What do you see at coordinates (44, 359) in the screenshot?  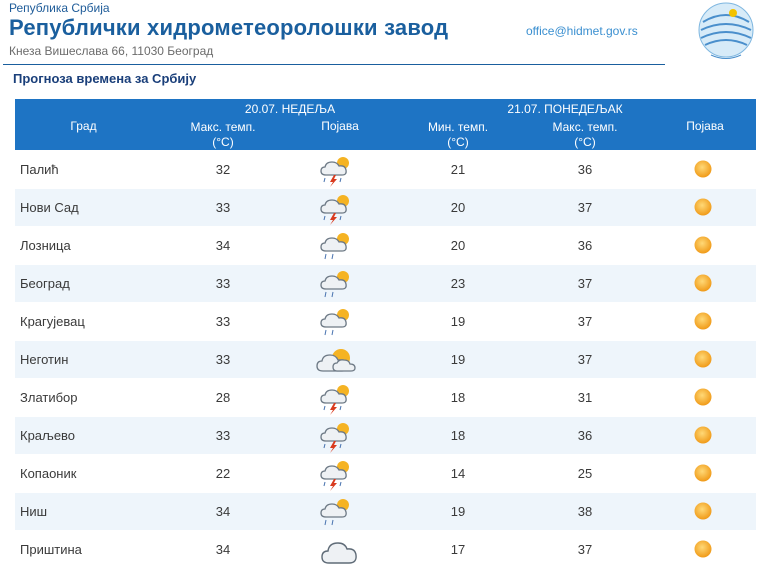 I see `city-cell: Неготин` at bounding box center [44, 359].